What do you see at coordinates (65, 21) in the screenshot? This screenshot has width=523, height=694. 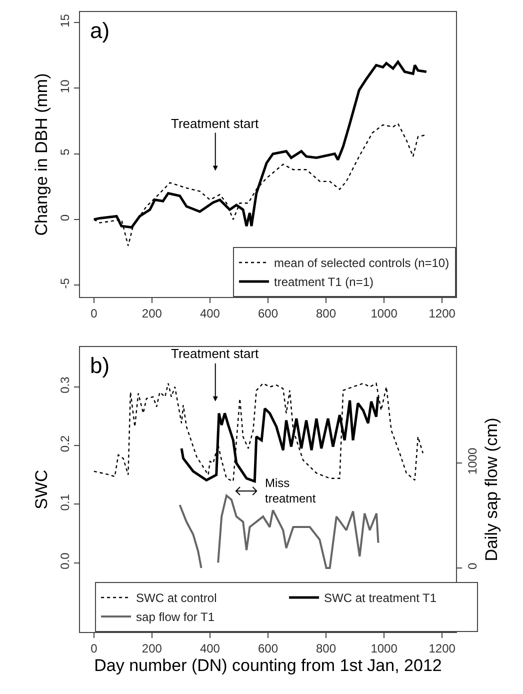 I see `y-tick-label: 15` at bounding box center [65, 21].